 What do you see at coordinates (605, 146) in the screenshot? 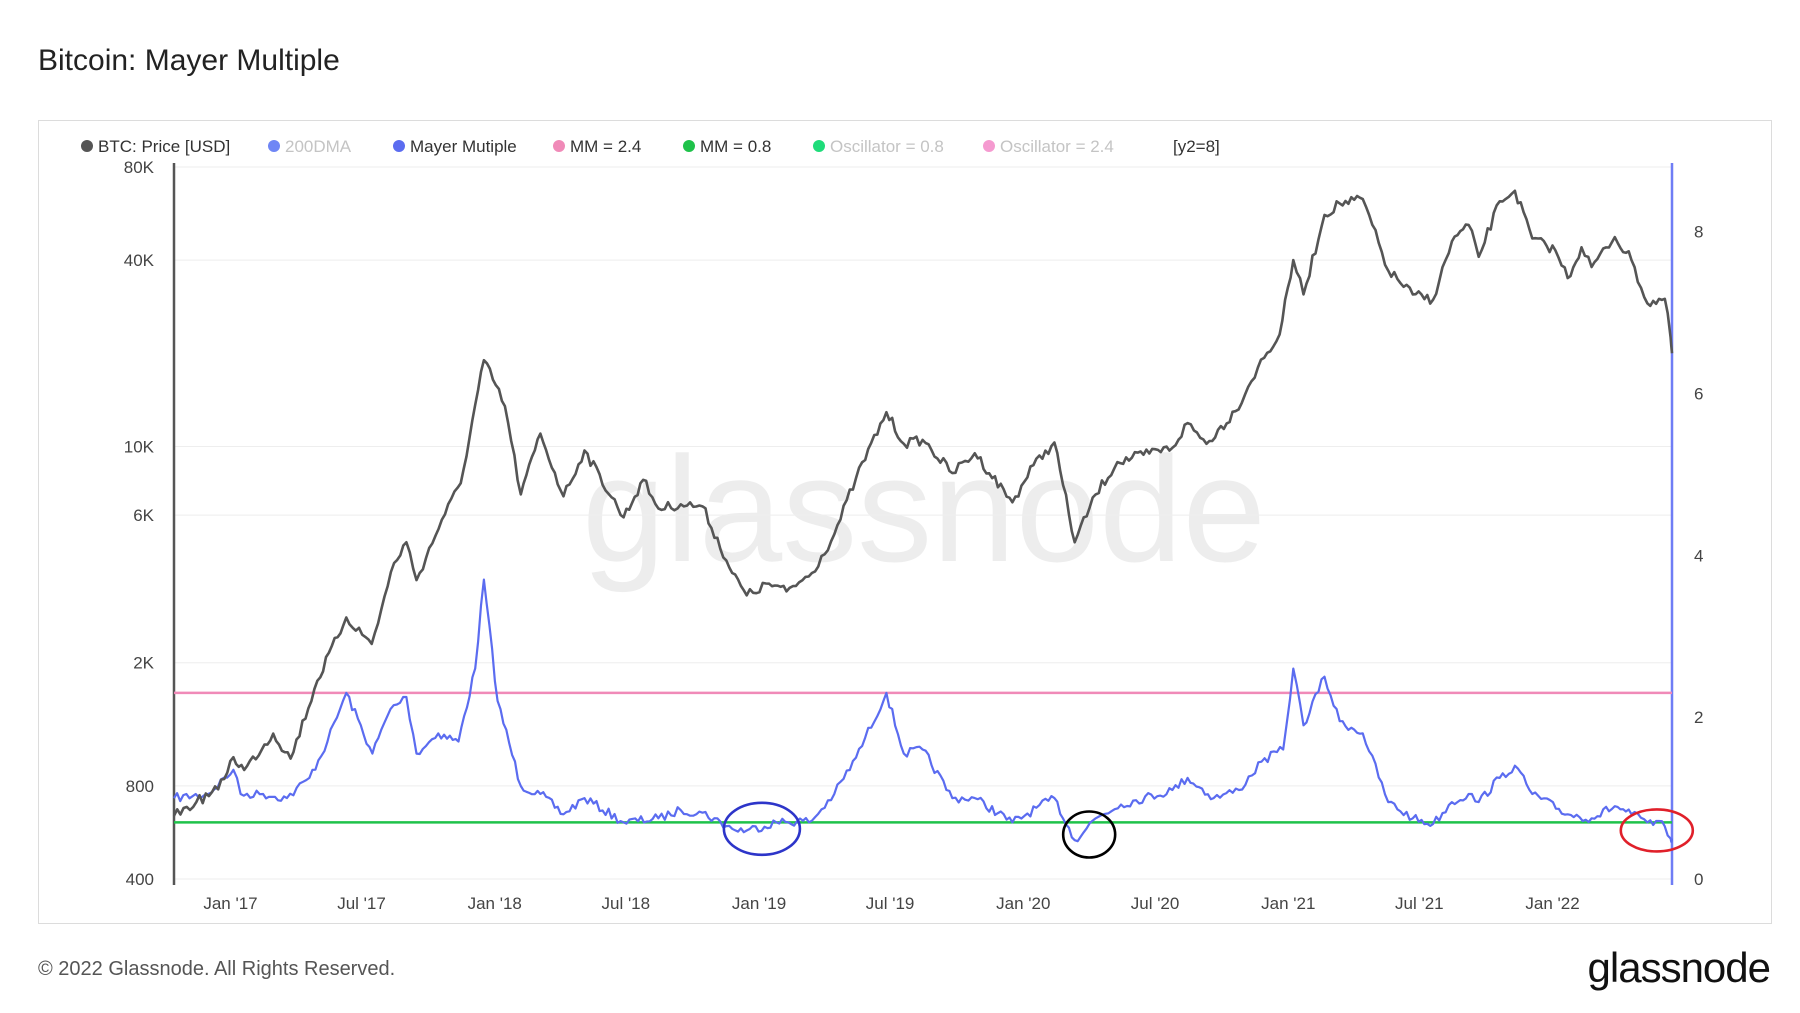
I see `legend-label: MM = 2.4` at bounding box center [605, 146].